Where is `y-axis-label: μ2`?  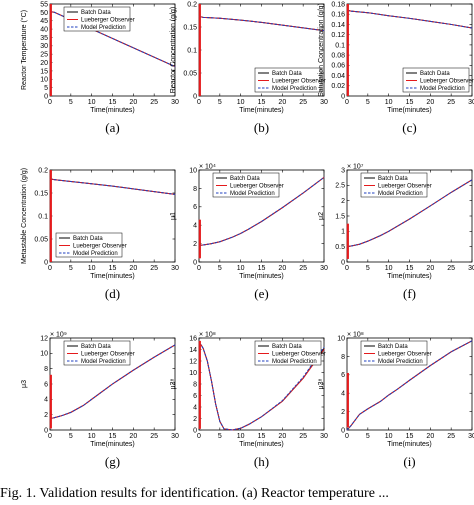
y-axis-label: μ2 is located at coordinates (321, 216).